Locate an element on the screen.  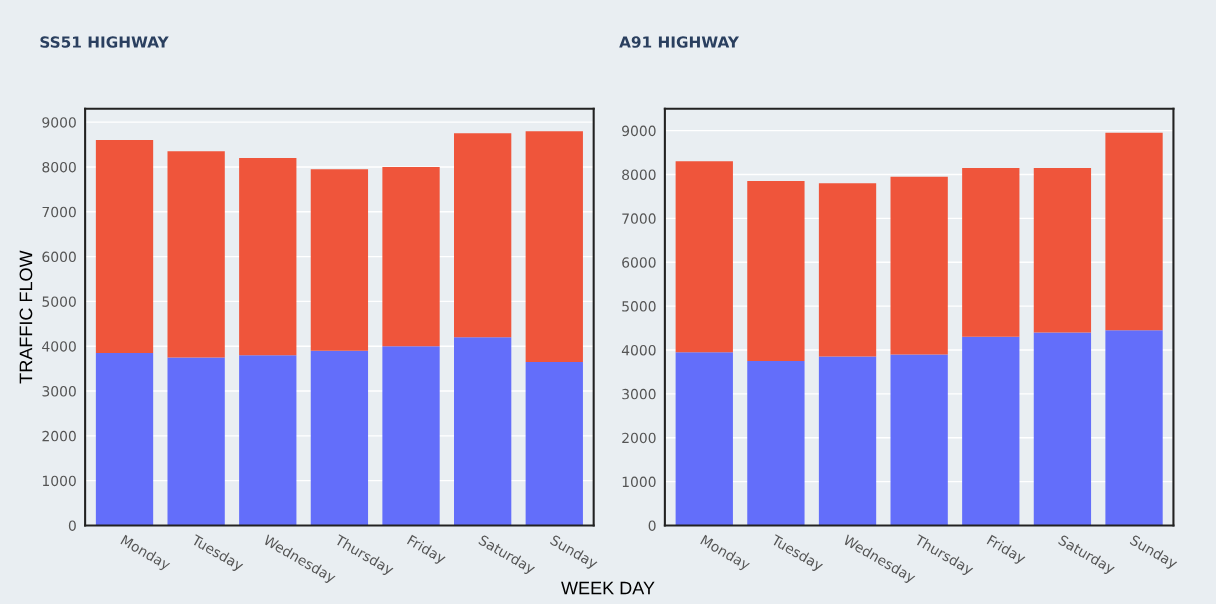
x-axis-title: WEEK DAY is located at coordinates (608, 588).